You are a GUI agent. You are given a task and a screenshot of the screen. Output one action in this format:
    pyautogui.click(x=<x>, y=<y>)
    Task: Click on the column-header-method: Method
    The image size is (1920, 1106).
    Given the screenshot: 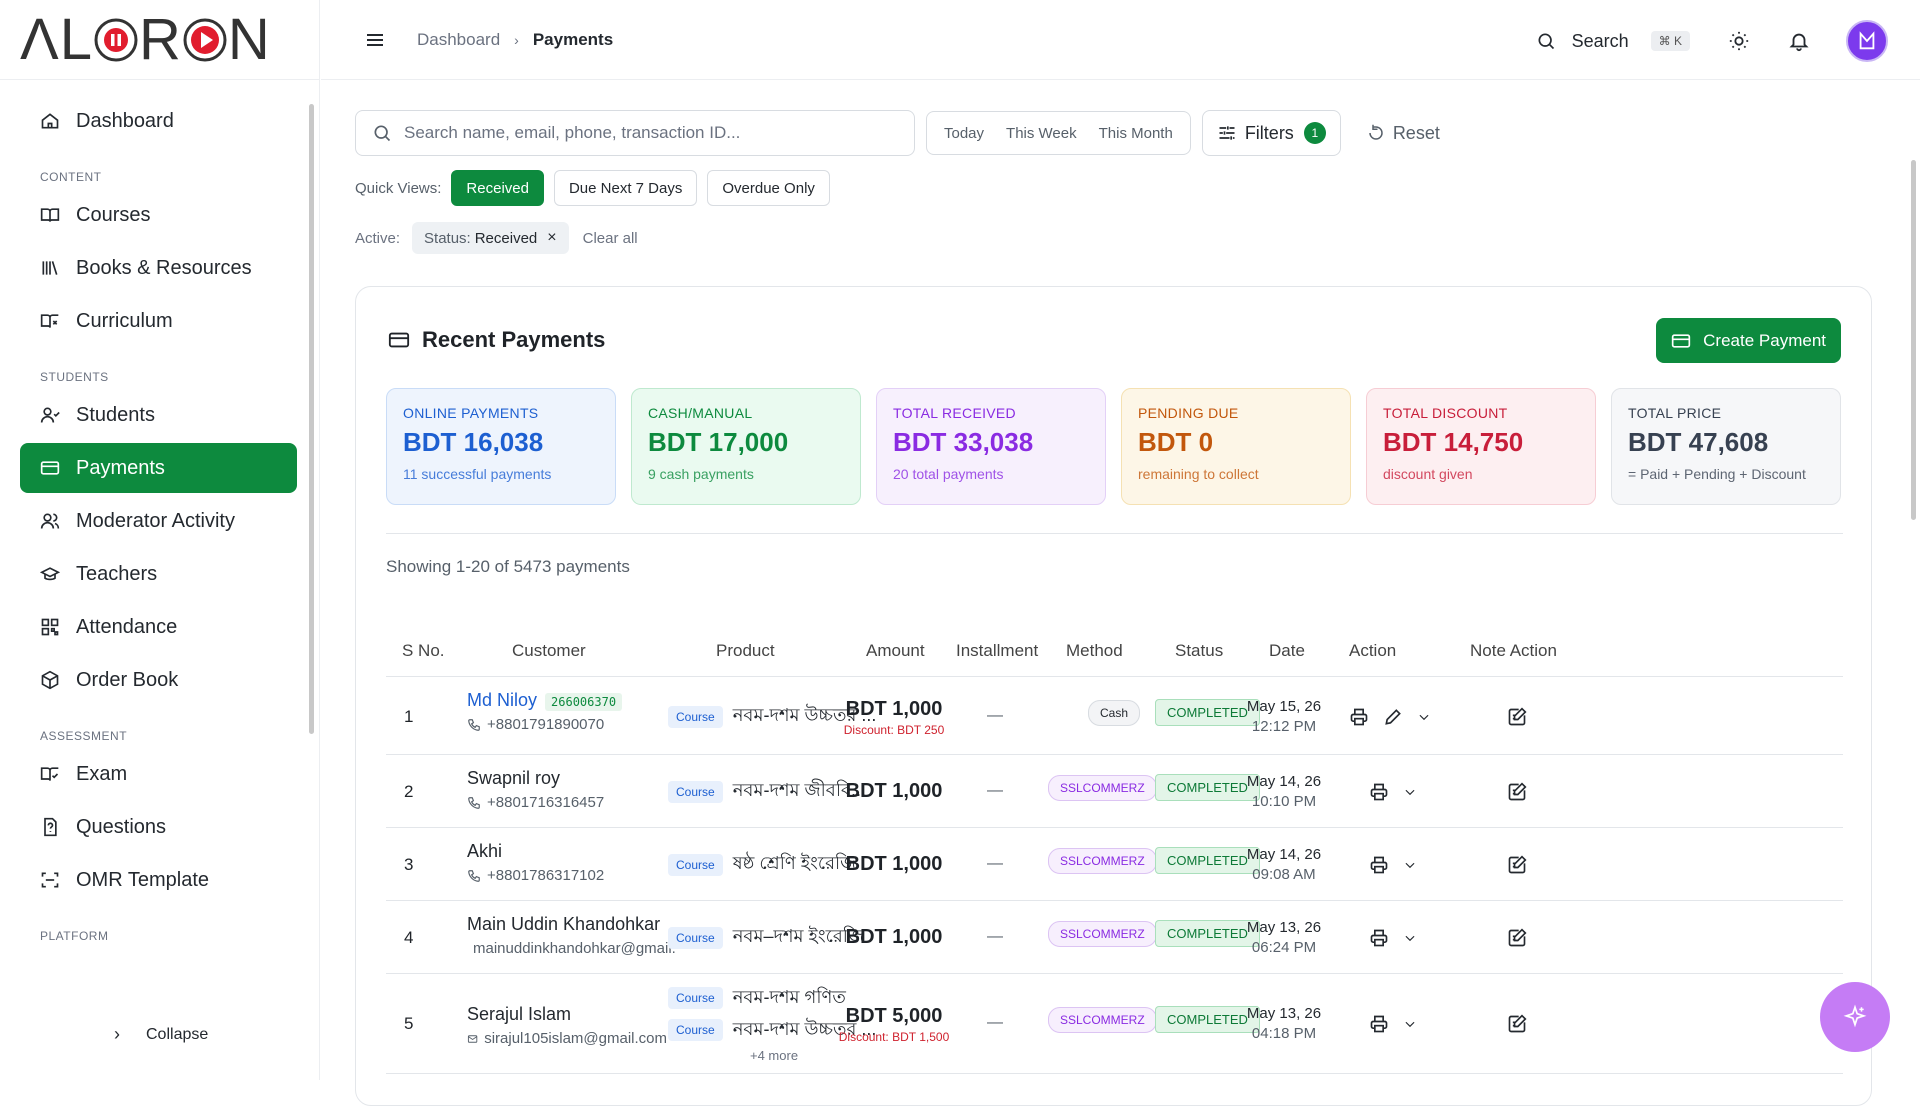 What is the action you would take?
    pyautogui.click(x=1094, y=650)
    